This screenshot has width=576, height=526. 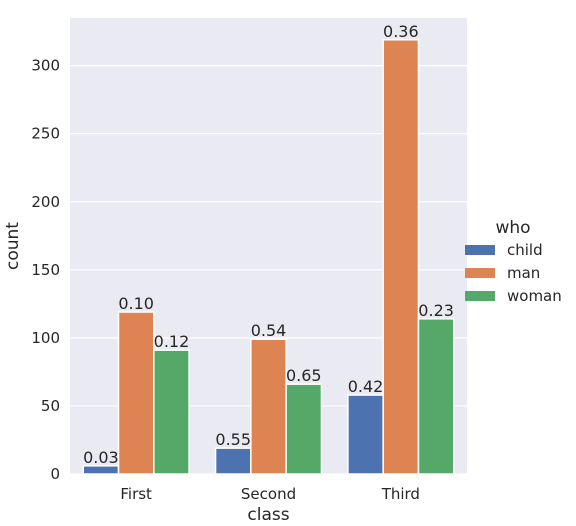 I want to click on bar-value-label: 0.36, so click(x=401, y=31).